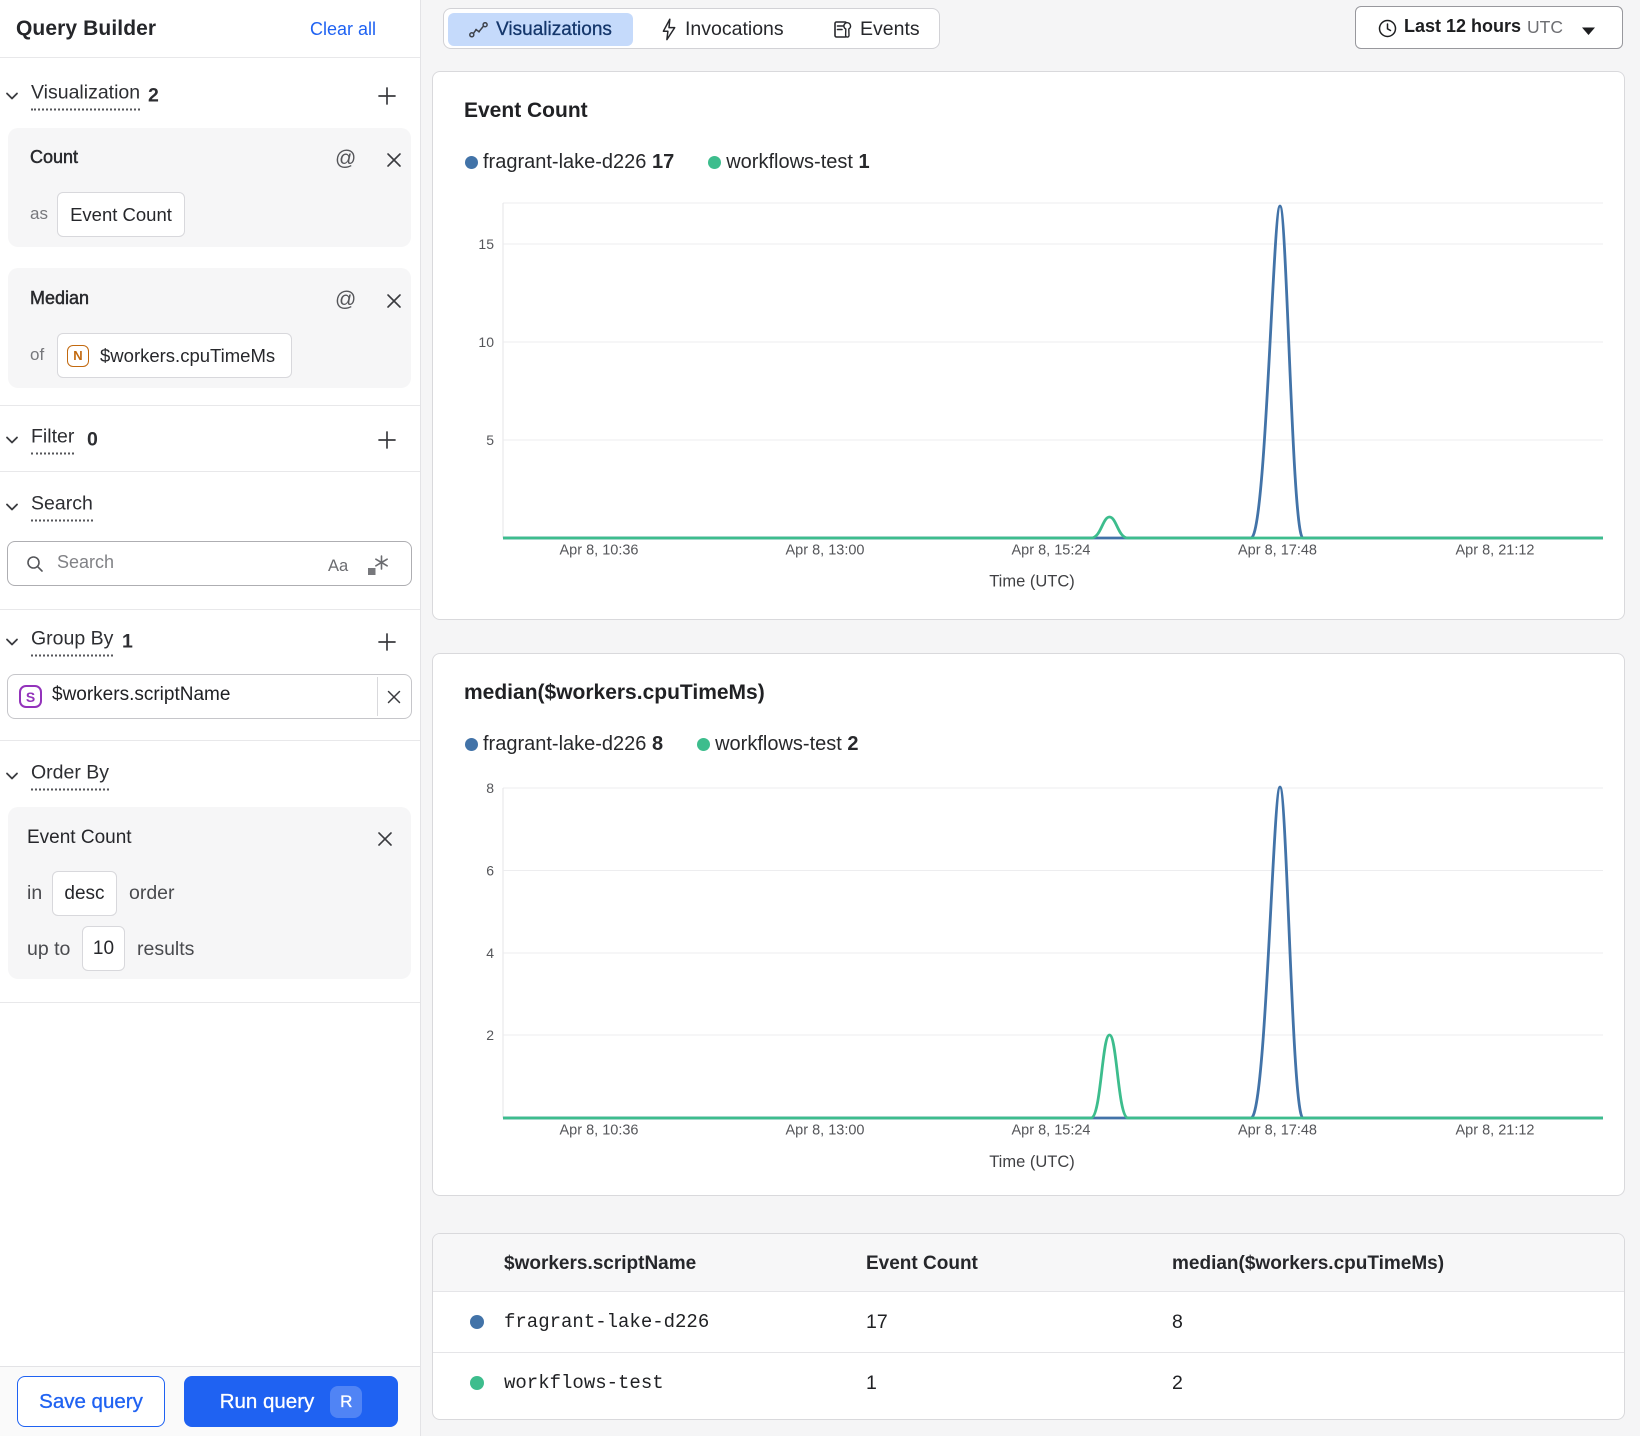  Describe the element at coordinates (490, 440) in the screenshot. I see `svg-text: 5` at that location.